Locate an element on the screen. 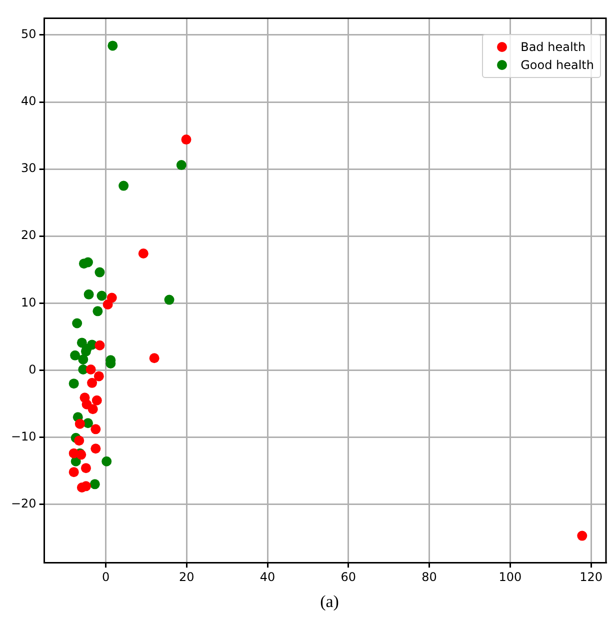 The width and height of the screenshot is (611, 621). y-tick-label: −10 is located at coordinates (23, 436).